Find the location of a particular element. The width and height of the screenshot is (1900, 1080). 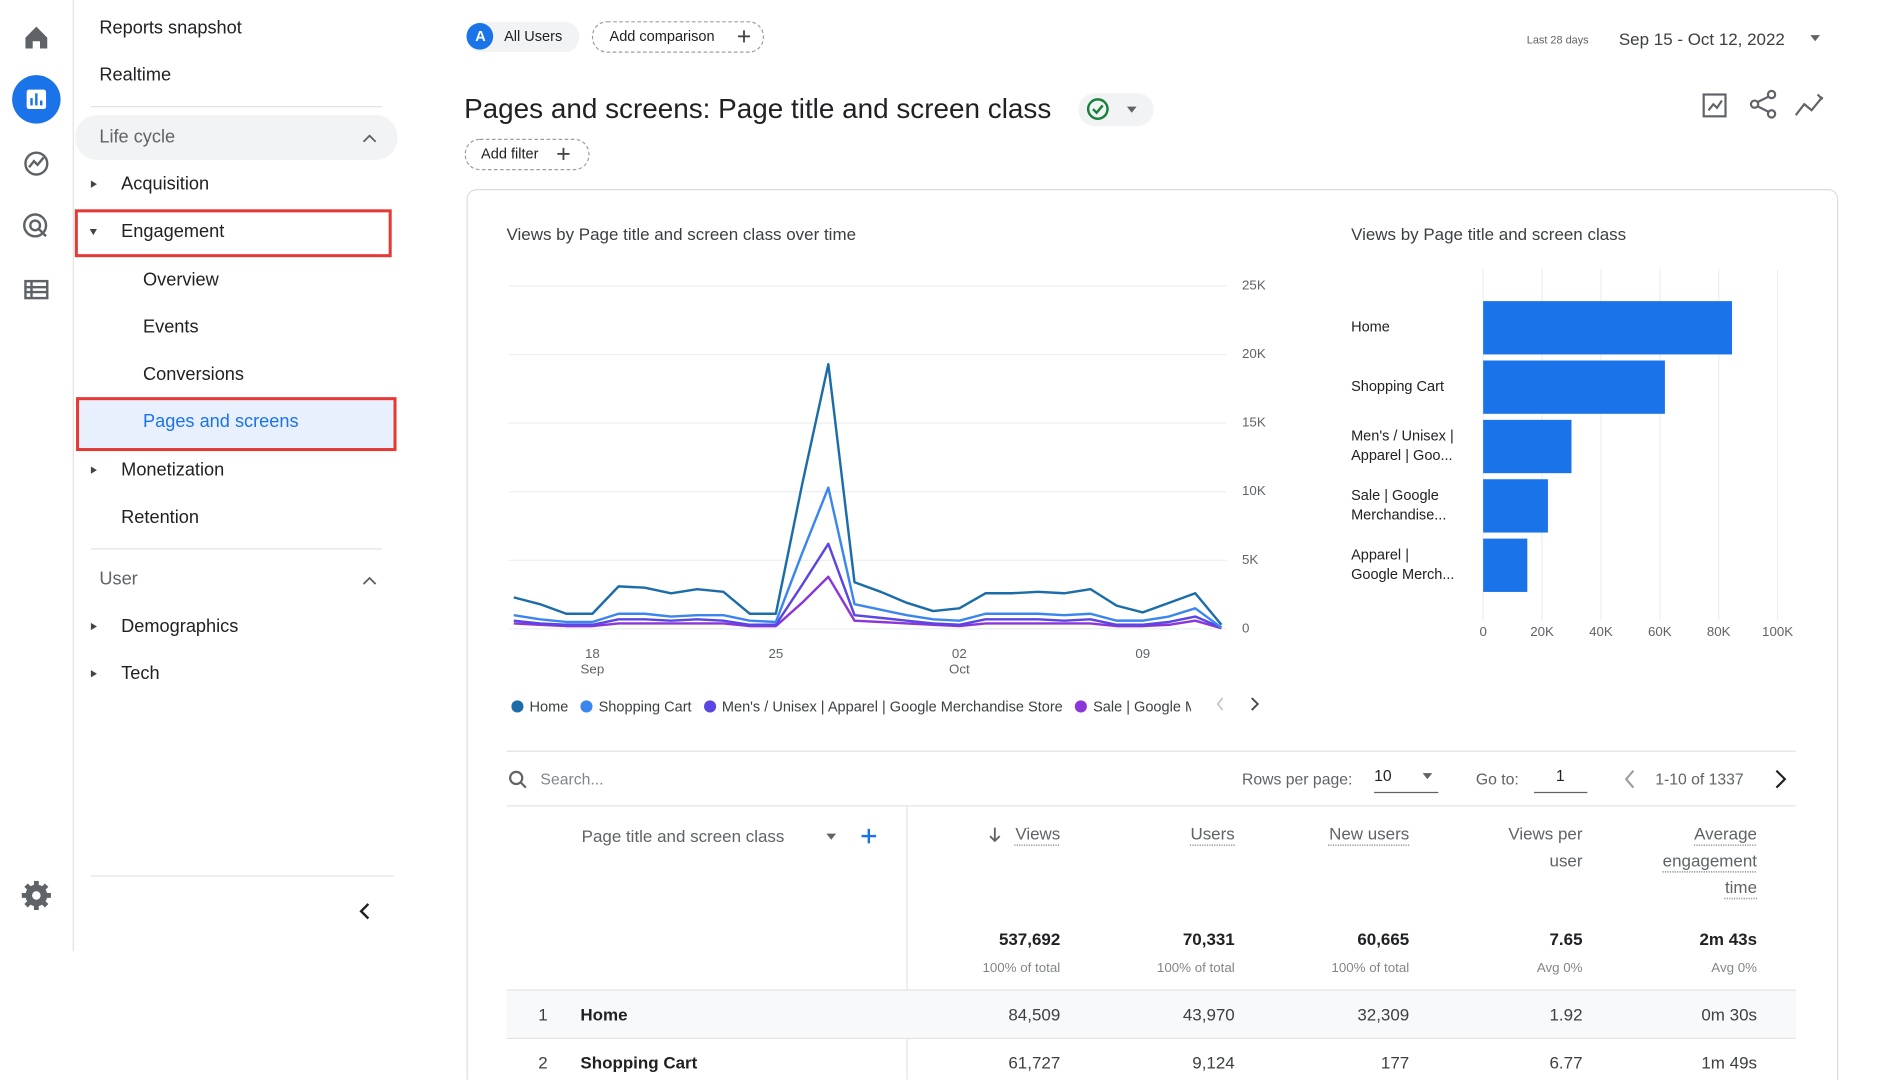

legend-item: Sale | Google Merchandise Store is located at coordinates (1133, 706).